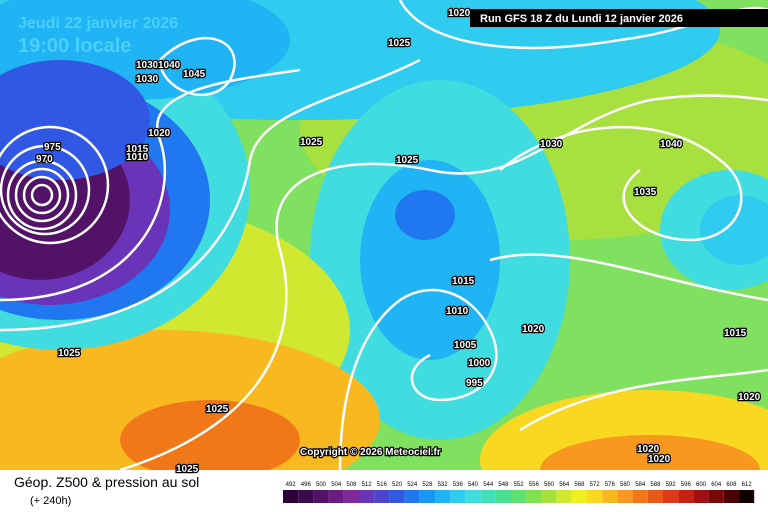 The width and height of the screenshot is (768, 512). I want to click on forecast-date: Jeudi 22 janvier 2026, so click(98, 23).